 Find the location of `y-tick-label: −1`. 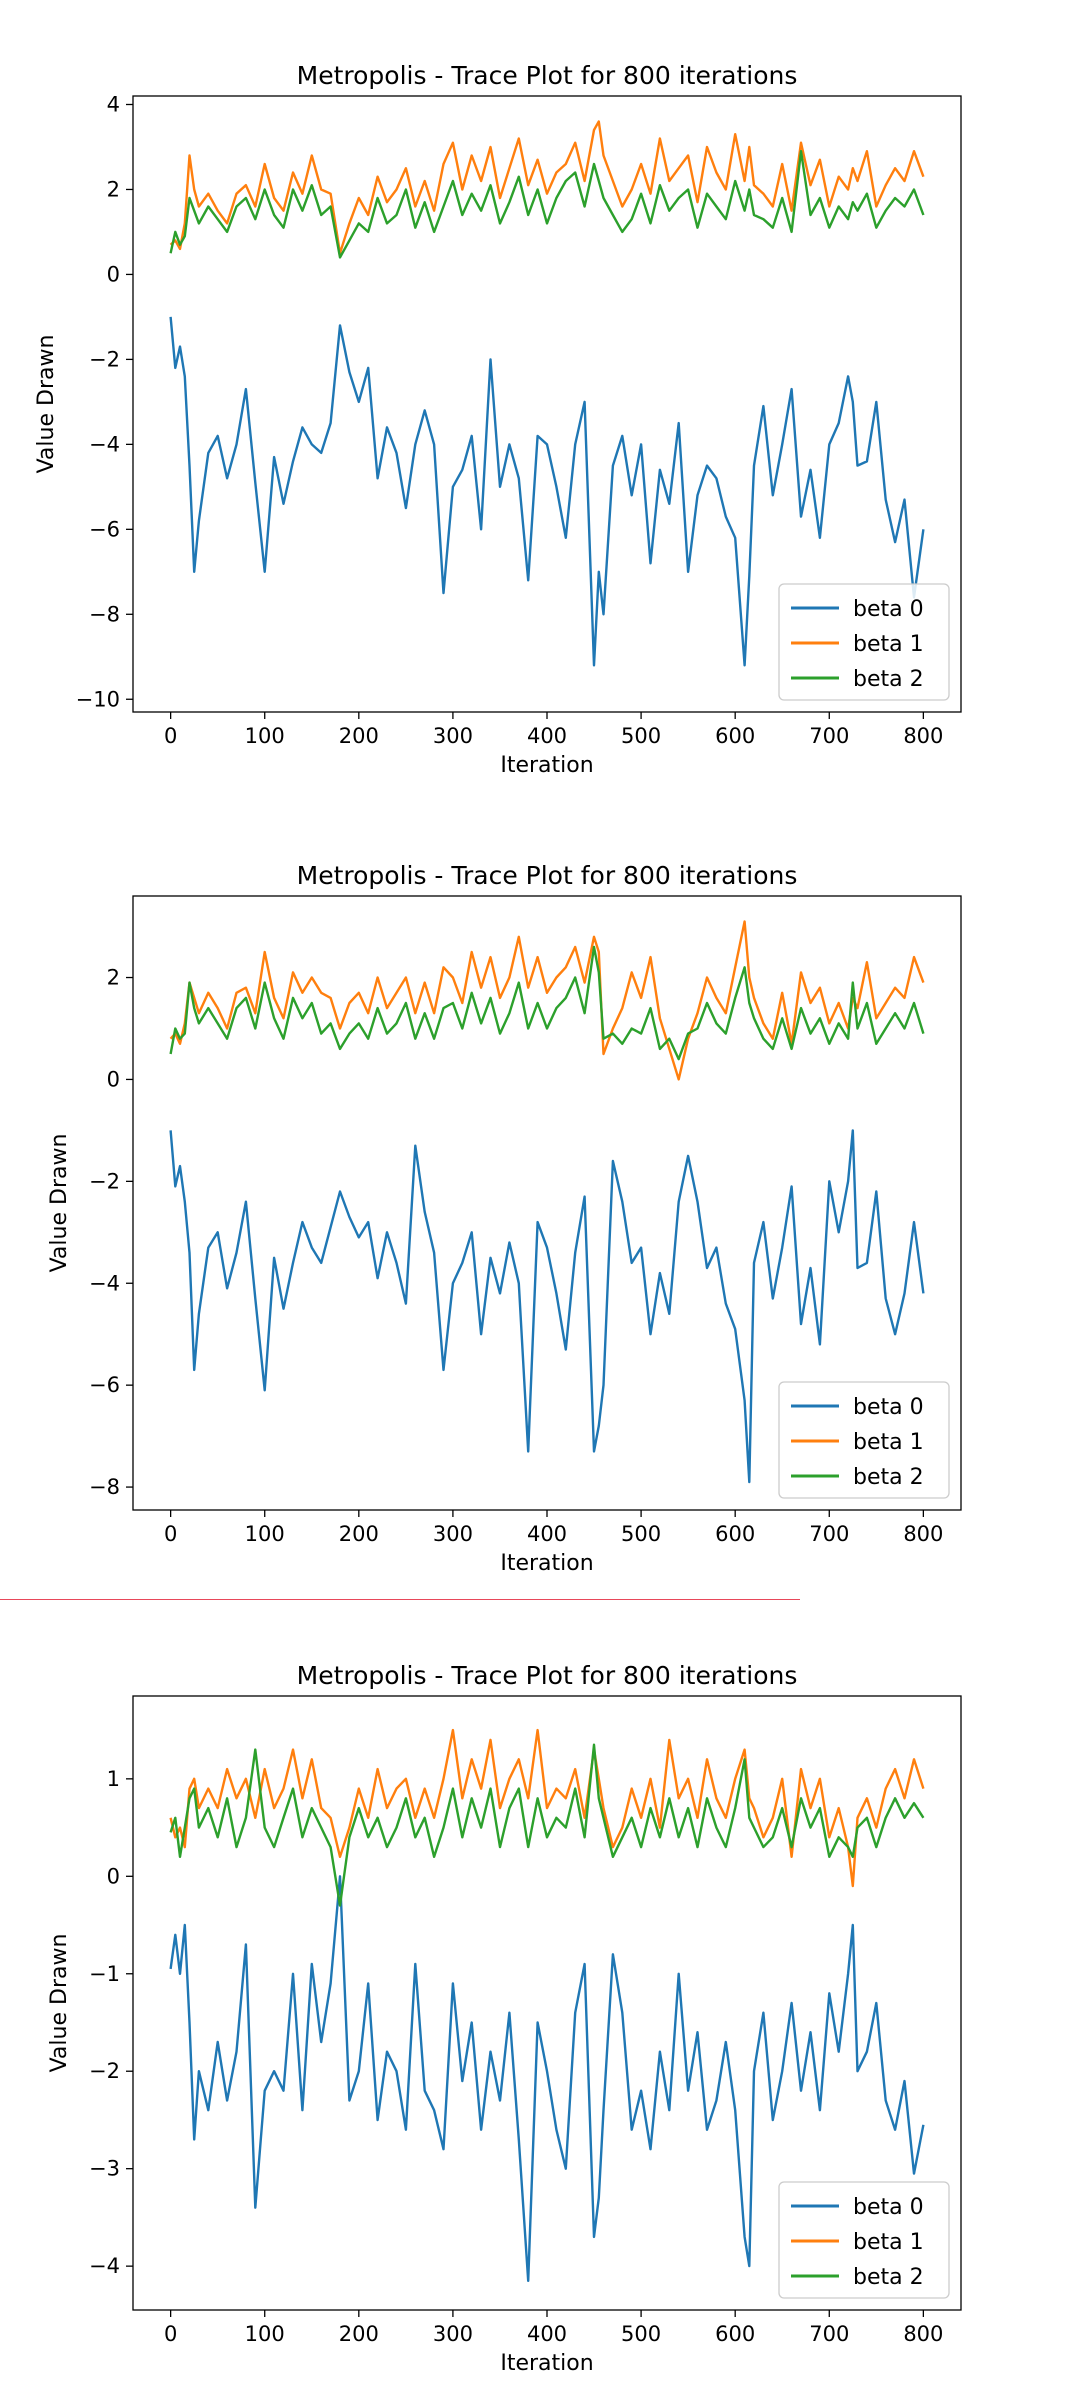

y-tick-label: −1 is located at coordinates (104, 1974).